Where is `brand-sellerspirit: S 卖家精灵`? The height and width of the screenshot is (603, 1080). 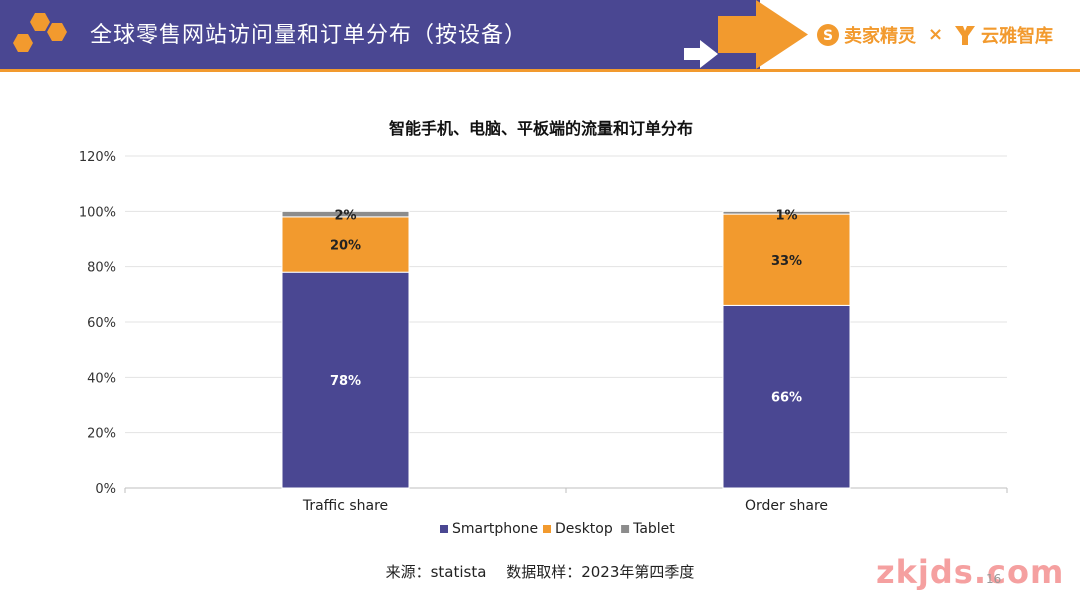 brand-sellerspirit: S 卖家精灵 is located at coordinates (866, 35).